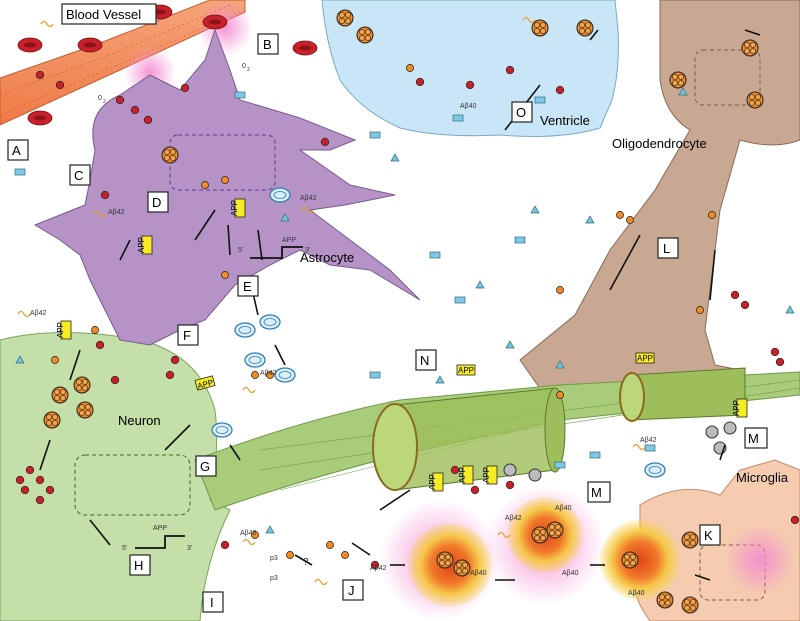 The image size is (800, 621). I want to click on three-prime-label-bottom: 3', so click(189, 548).